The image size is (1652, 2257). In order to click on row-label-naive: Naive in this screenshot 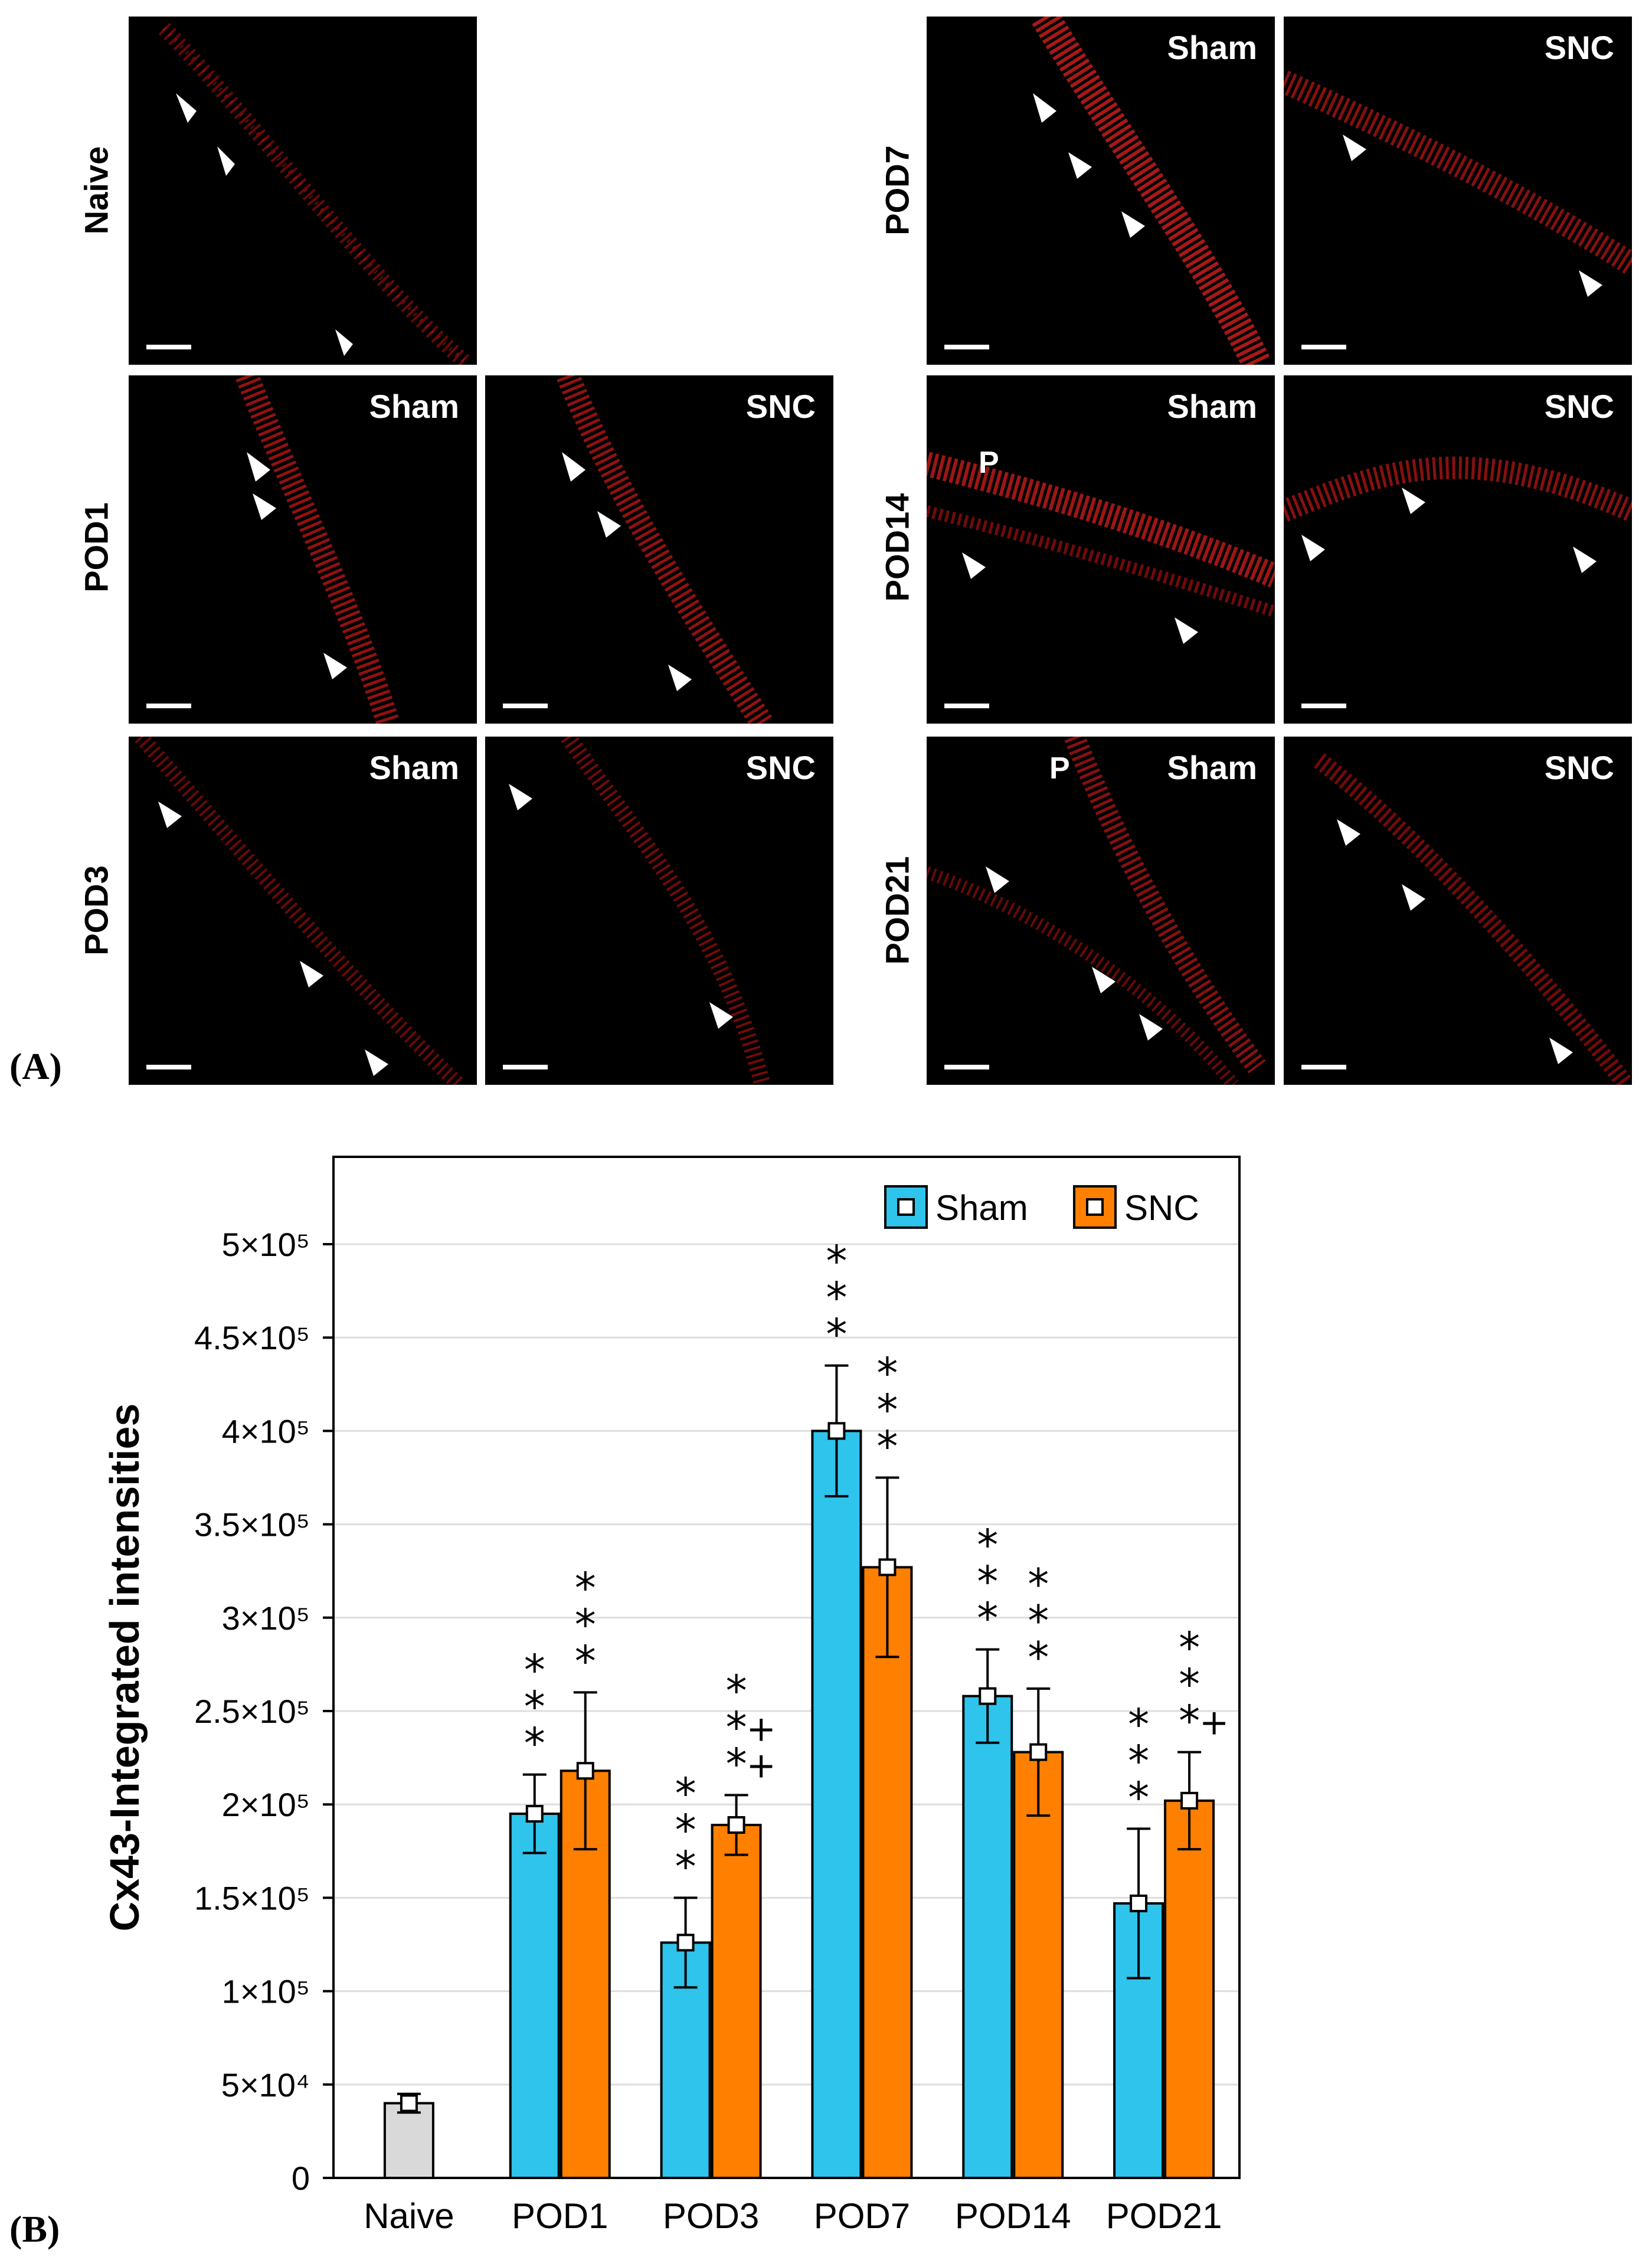, I will do `click(96, 190)`.